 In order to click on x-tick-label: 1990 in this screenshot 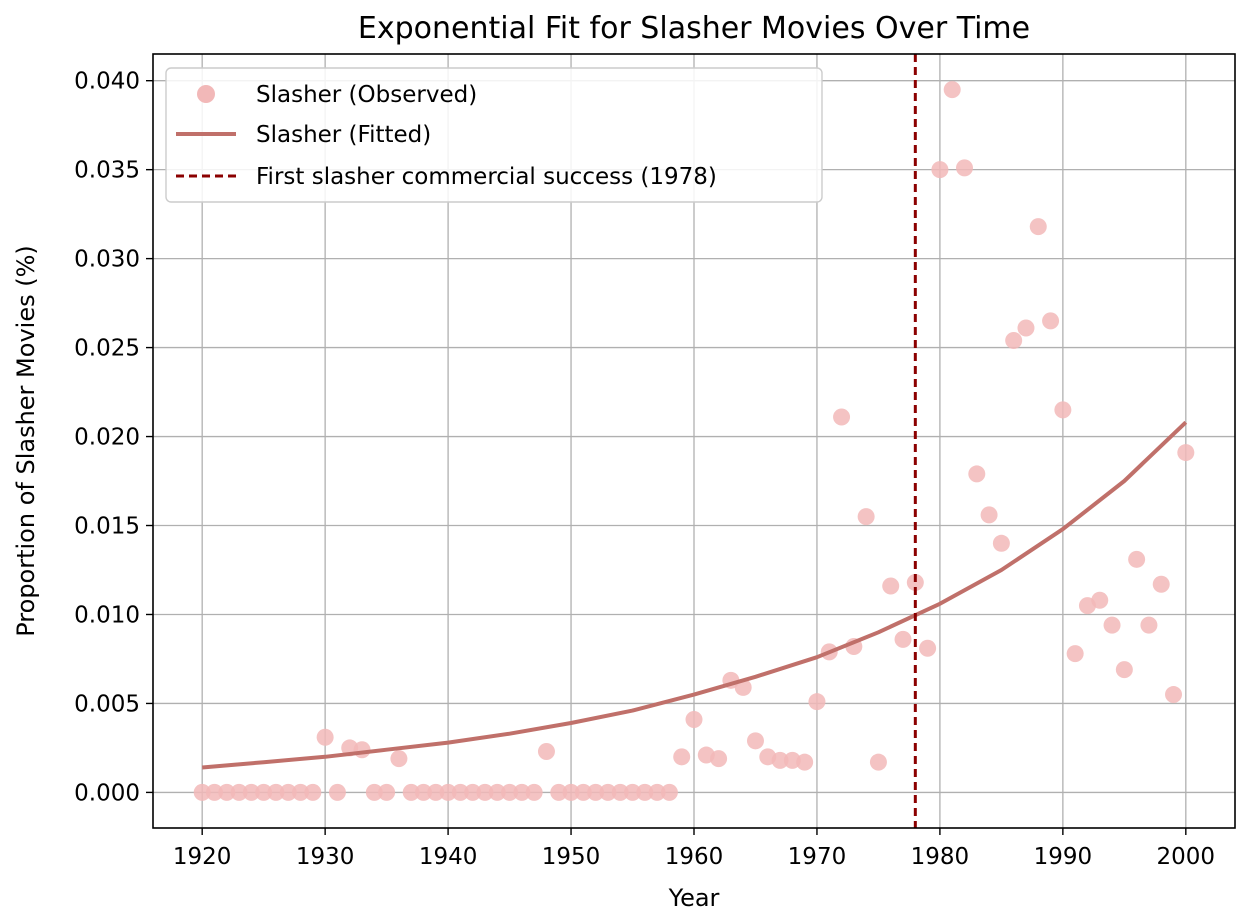, I will do `click(1063, 857)`.